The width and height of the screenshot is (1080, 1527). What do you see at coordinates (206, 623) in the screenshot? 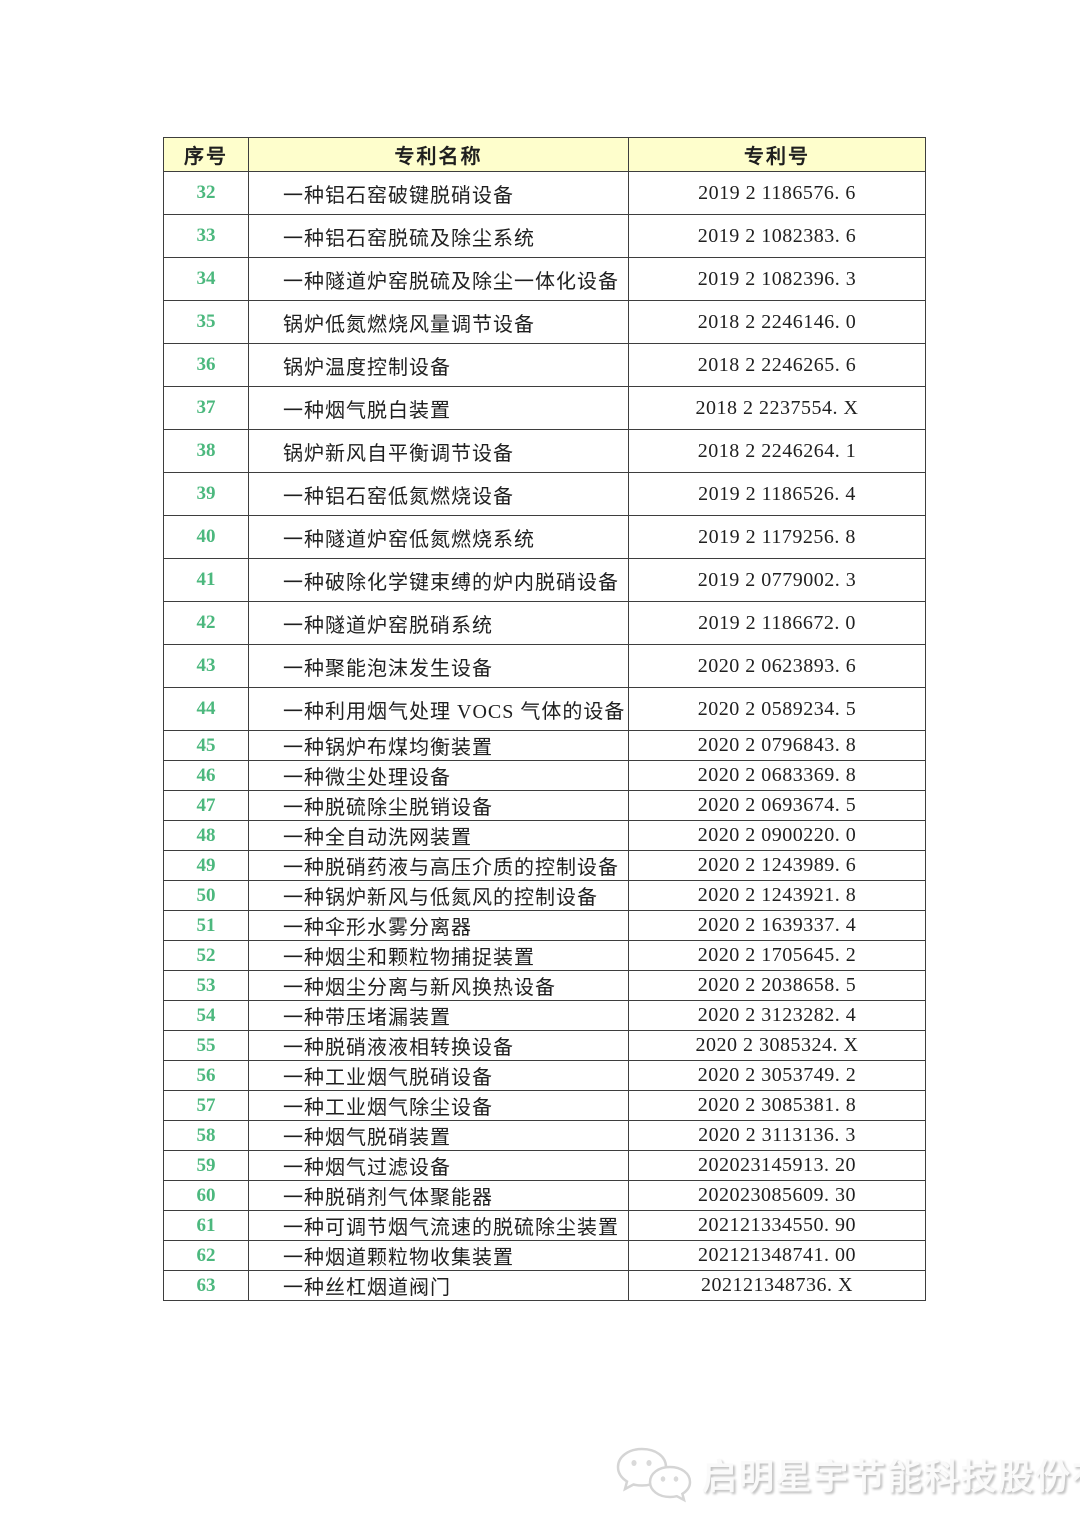
I see `serial-number-cell: 42` at bounding box center [206, 623].